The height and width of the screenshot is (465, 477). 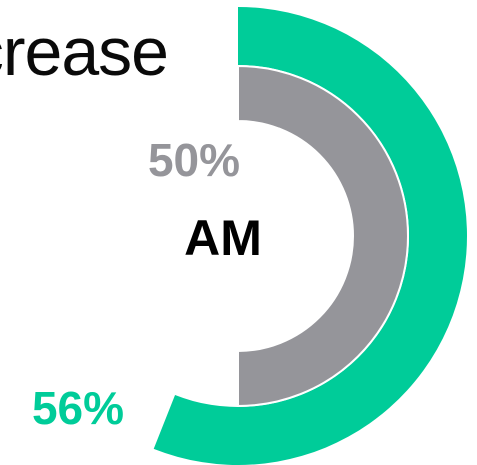 I want to click on heading-text: crease, so click(x=84, y=57).